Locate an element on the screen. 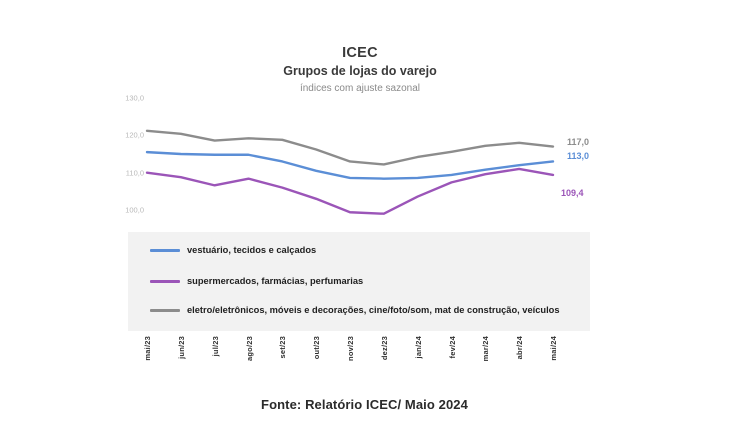 The width and height of the screenshot is (729, 439). x-axis-tick-label: mai/23 is located at coordinates (147, 348).